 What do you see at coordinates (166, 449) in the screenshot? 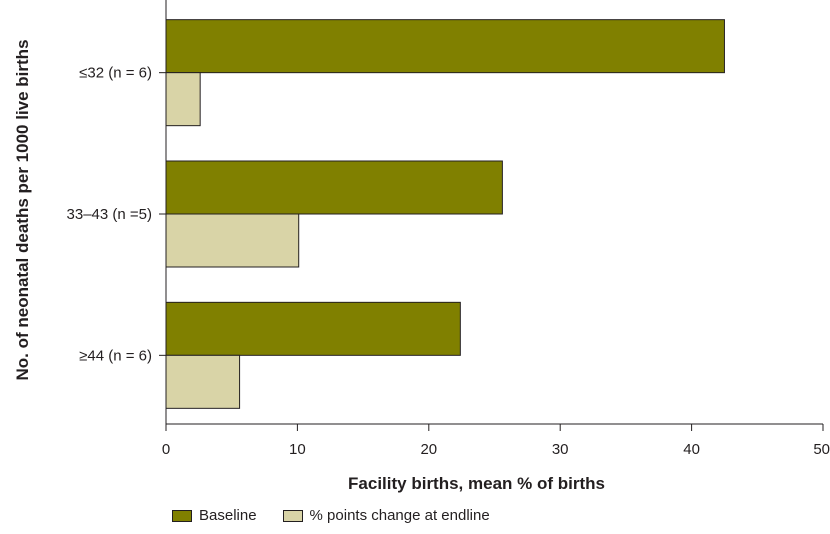
I see `x-tick-label-0: 0` at bounding box center [166, 449].